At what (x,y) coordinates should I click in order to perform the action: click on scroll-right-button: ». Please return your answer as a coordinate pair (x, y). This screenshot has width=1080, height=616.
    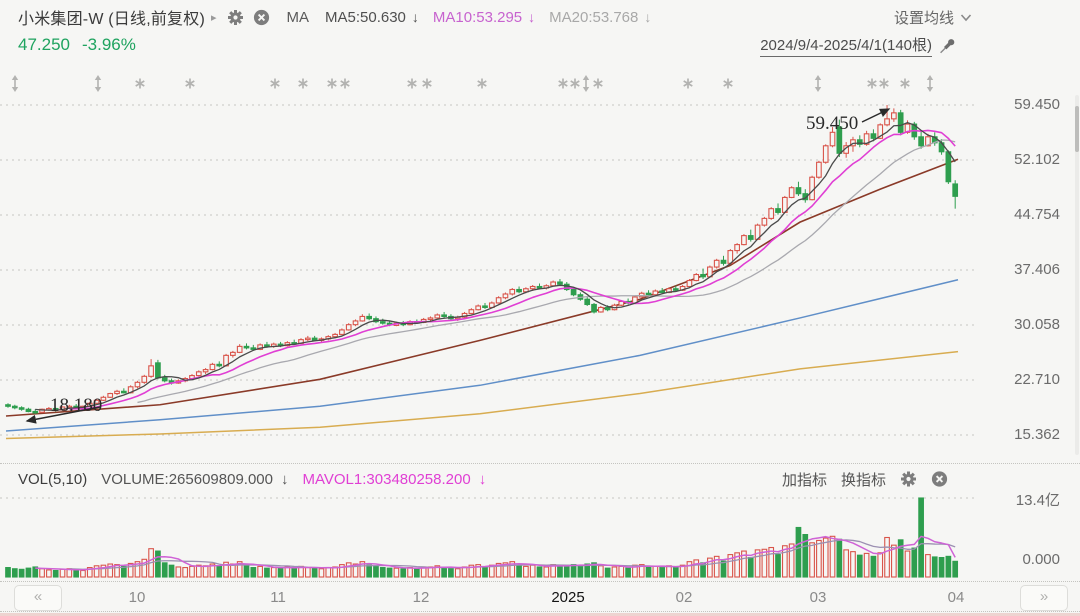
    Looking at the image, I should click on (1044, 598).